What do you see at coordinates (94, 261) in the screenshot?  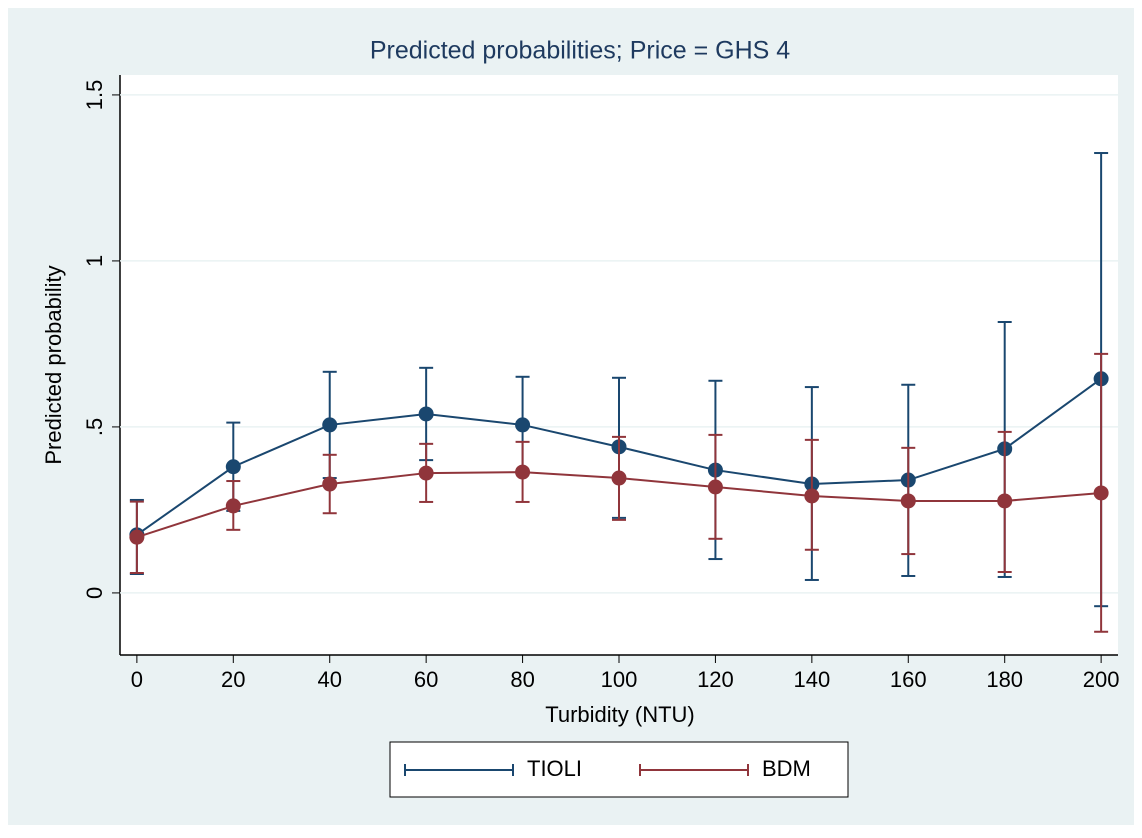 I see `y-tick-label: 1` at bounding box center [94, 261].